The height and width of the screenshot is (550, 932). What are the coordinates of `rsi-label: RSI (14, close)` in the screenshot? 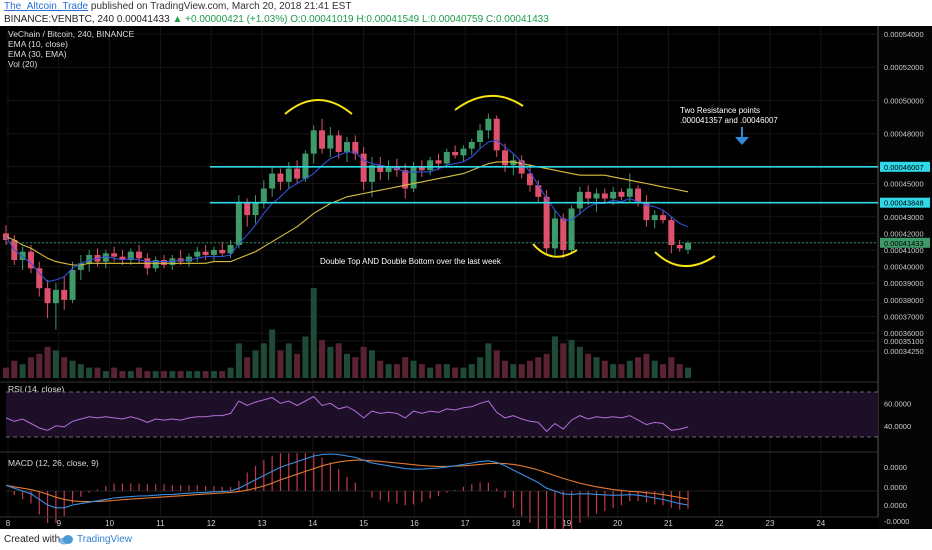 It's located at (36, 389).